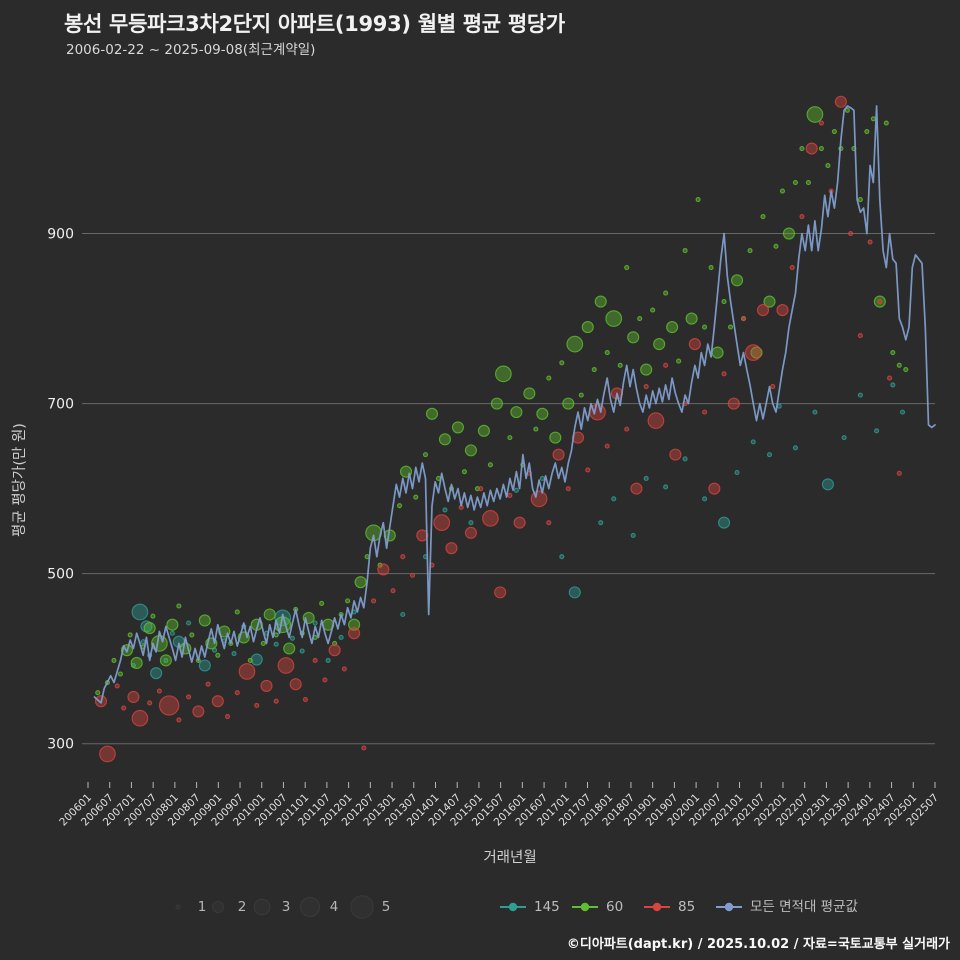 This screenshot has width=960, height=960. Describe the element at coordinates (60, 235) in the screenshot. I see `y-axis-tick-label: 900` at that location.